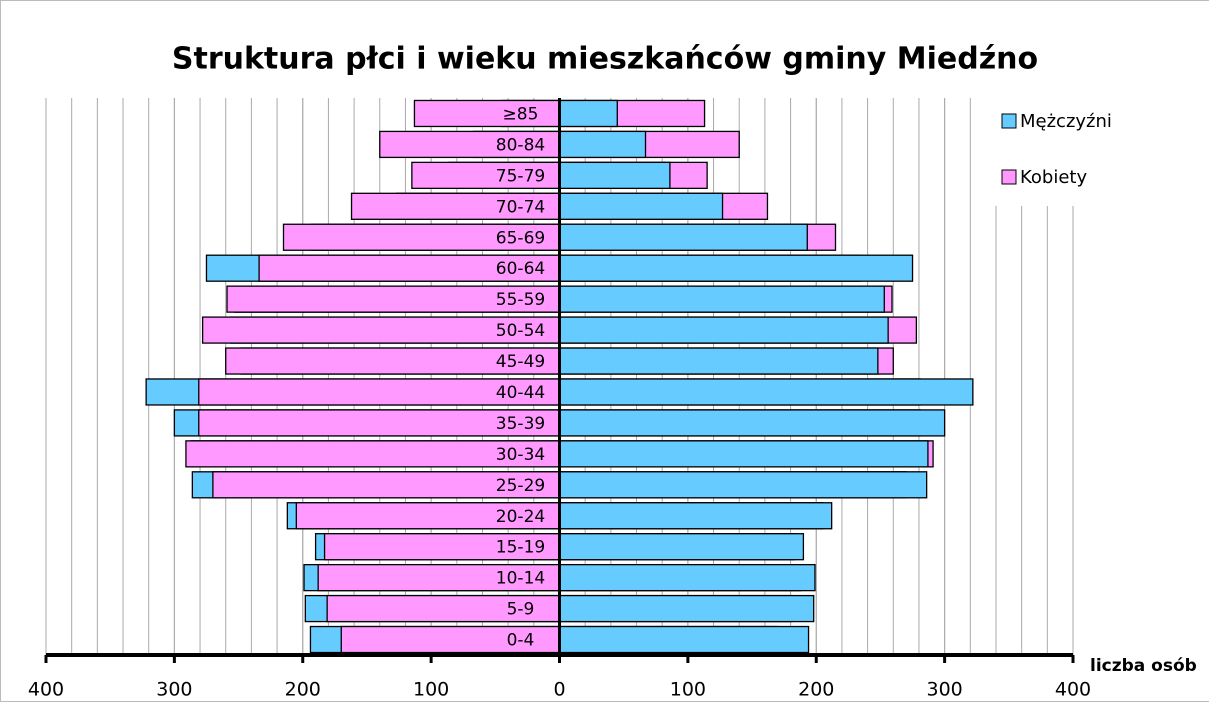  What do you see at coordinates (1143, 666) in the screenshot?
I see `x-axis-label: liczba osób` at bounding box center [1143, 666].